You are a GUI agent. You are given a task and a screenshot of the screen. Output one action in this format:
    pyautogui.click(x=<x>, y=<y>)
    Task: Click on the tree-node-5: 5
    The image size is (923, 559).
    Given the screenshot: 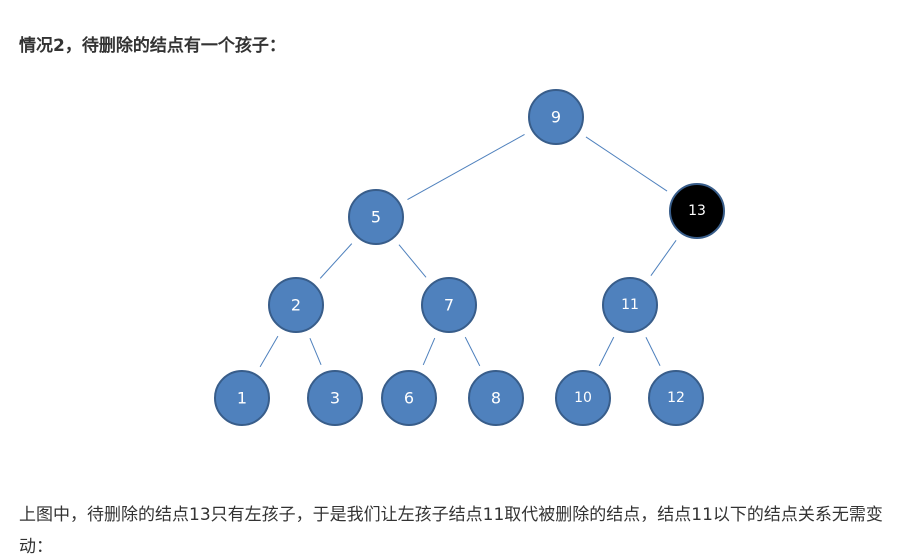 What is the action you would take?
    pyautogui.click(x=376, y=217)
    